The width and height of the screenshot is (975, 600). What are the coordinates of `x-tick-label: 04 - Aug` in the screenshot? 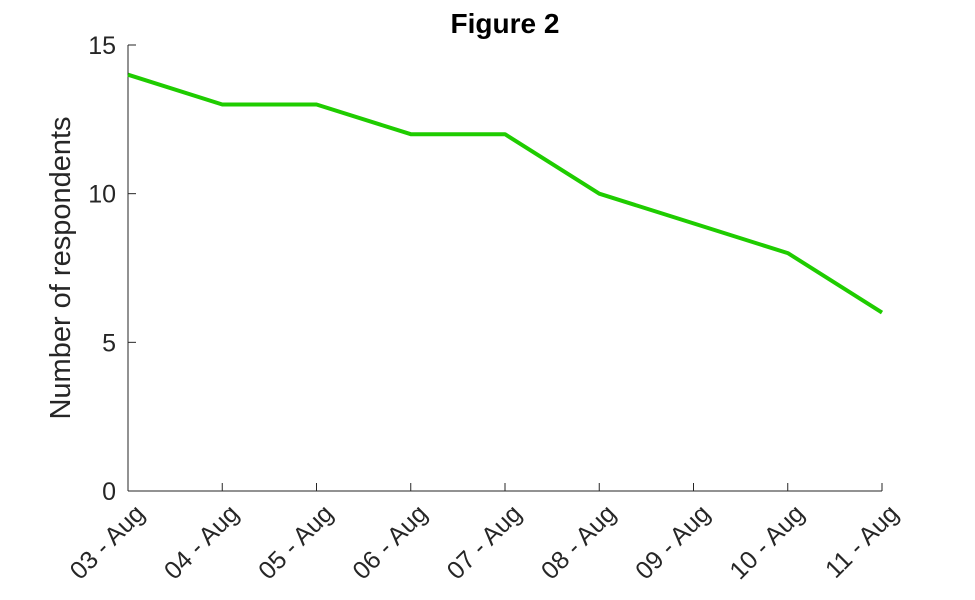 It's located at (202, 542).